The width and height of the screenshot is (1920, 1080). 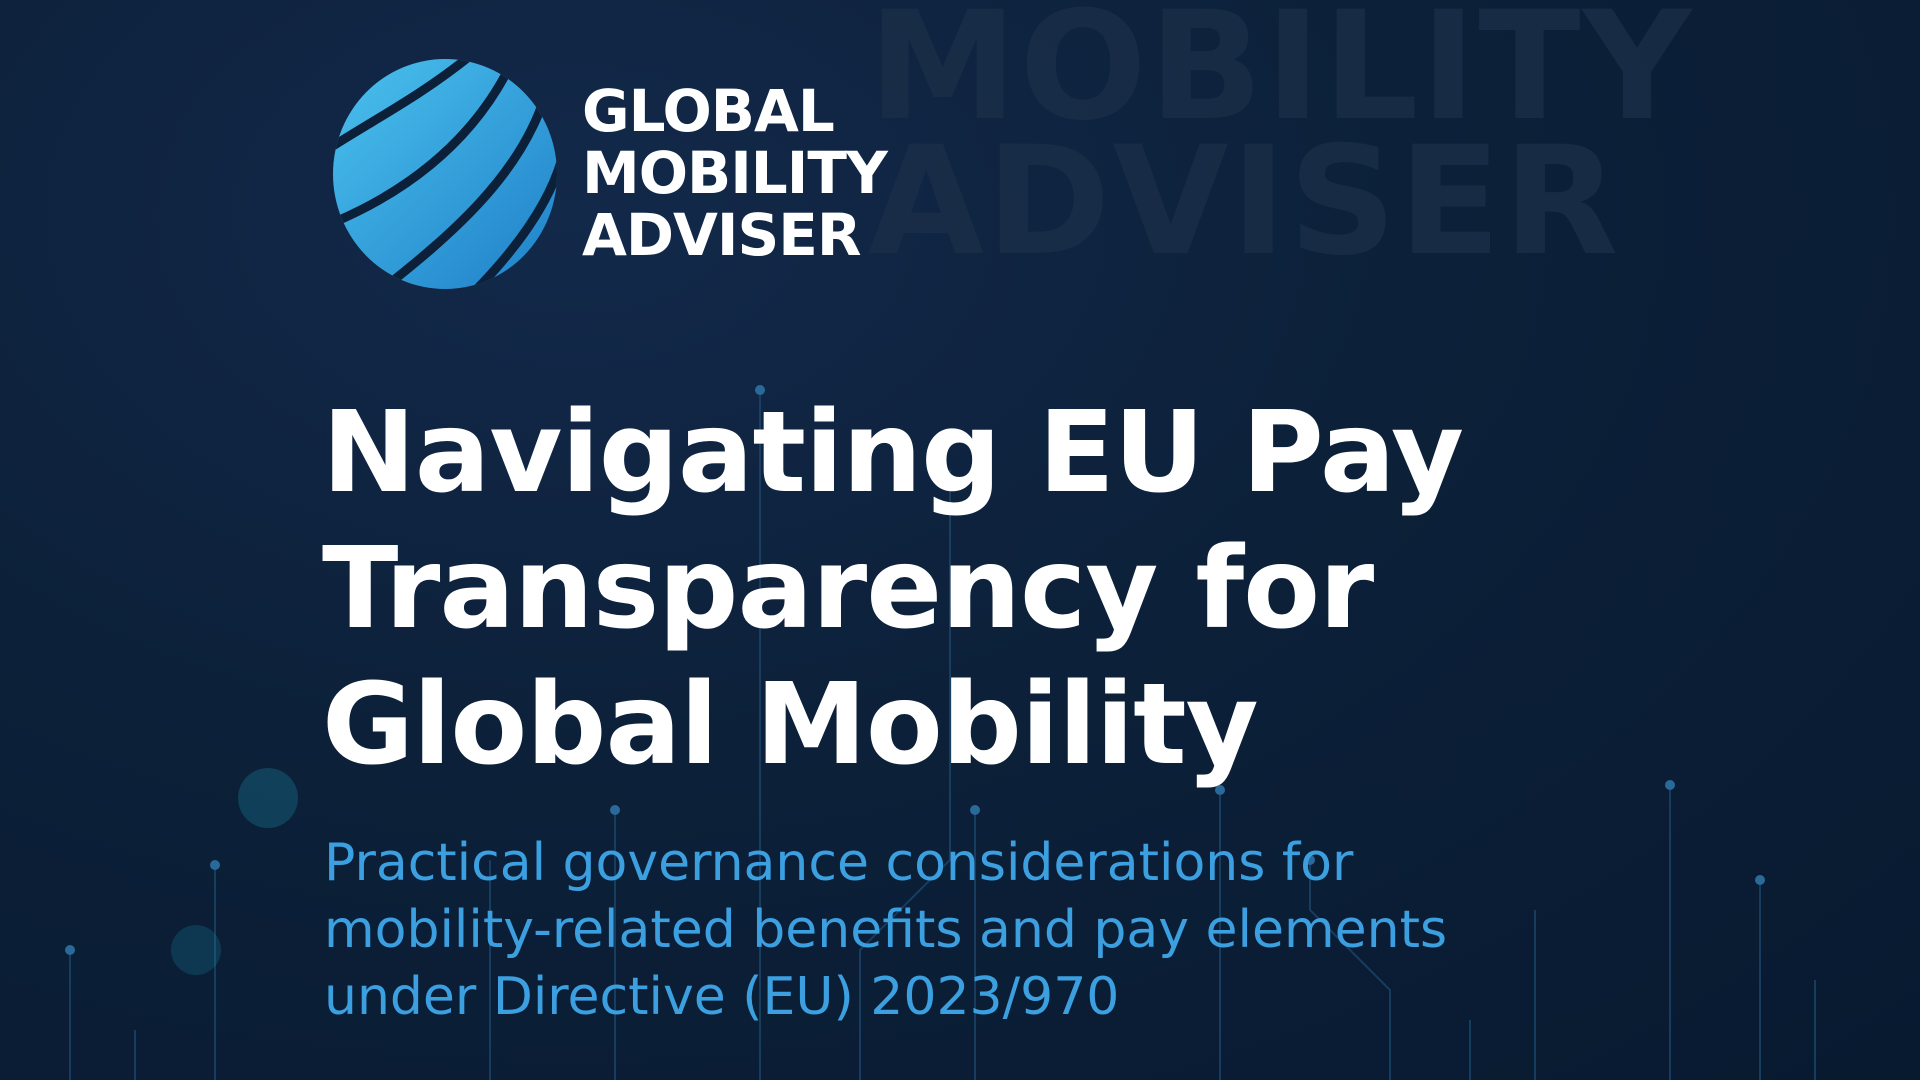 What do you see at coordinates (790, 725) in the screenshot?
I see `title-line: Global Mobility` at bounding box center [790, 725].